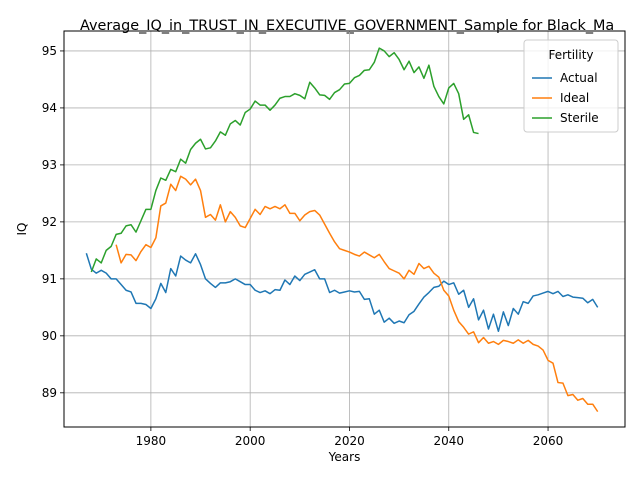 The height and width of the screenshot is (480, 640). What do you see at coordinates (349, 441) in the screenshot?
I see `x-tick-label: 2020` at bounding box center [349, 441].